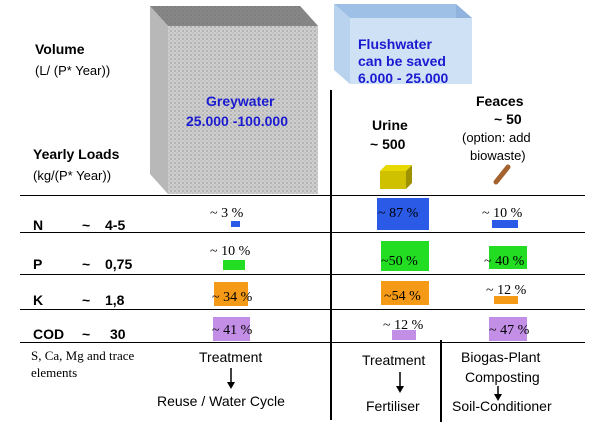  What do you see at coordinates (234, 265) in the screenshot?
I see `p-greywater-bar` at bounding box center [234, 265].